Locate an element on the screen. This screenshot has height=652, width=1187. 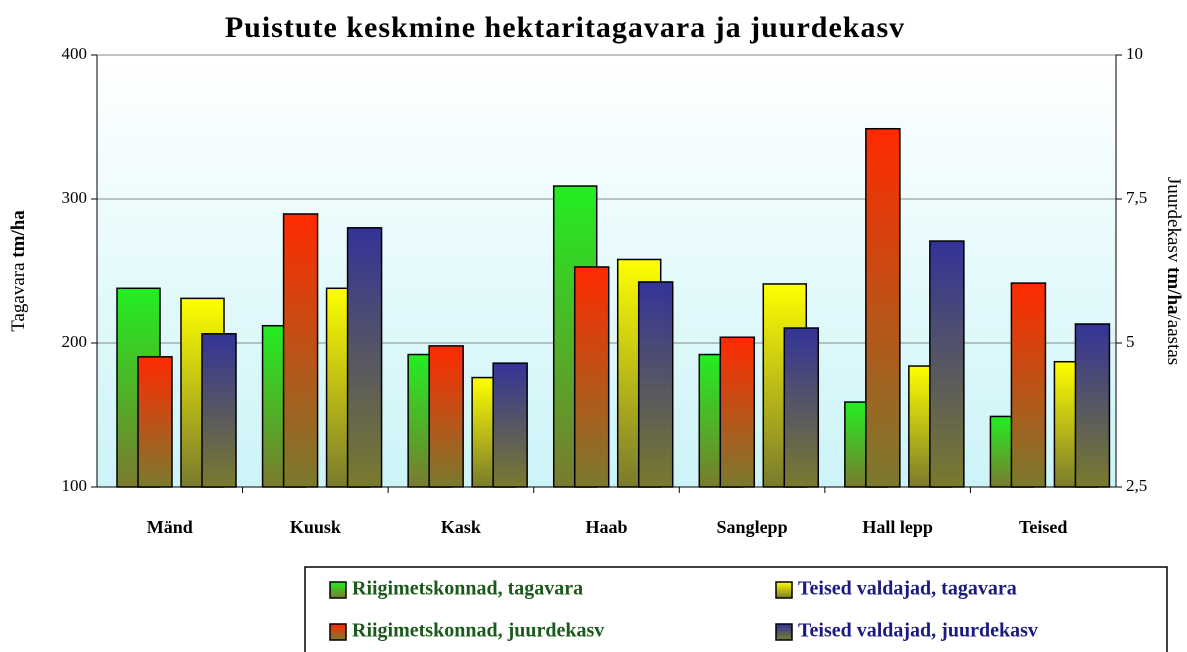
y-tick-label: 200 is located at coordinates (75, 341).